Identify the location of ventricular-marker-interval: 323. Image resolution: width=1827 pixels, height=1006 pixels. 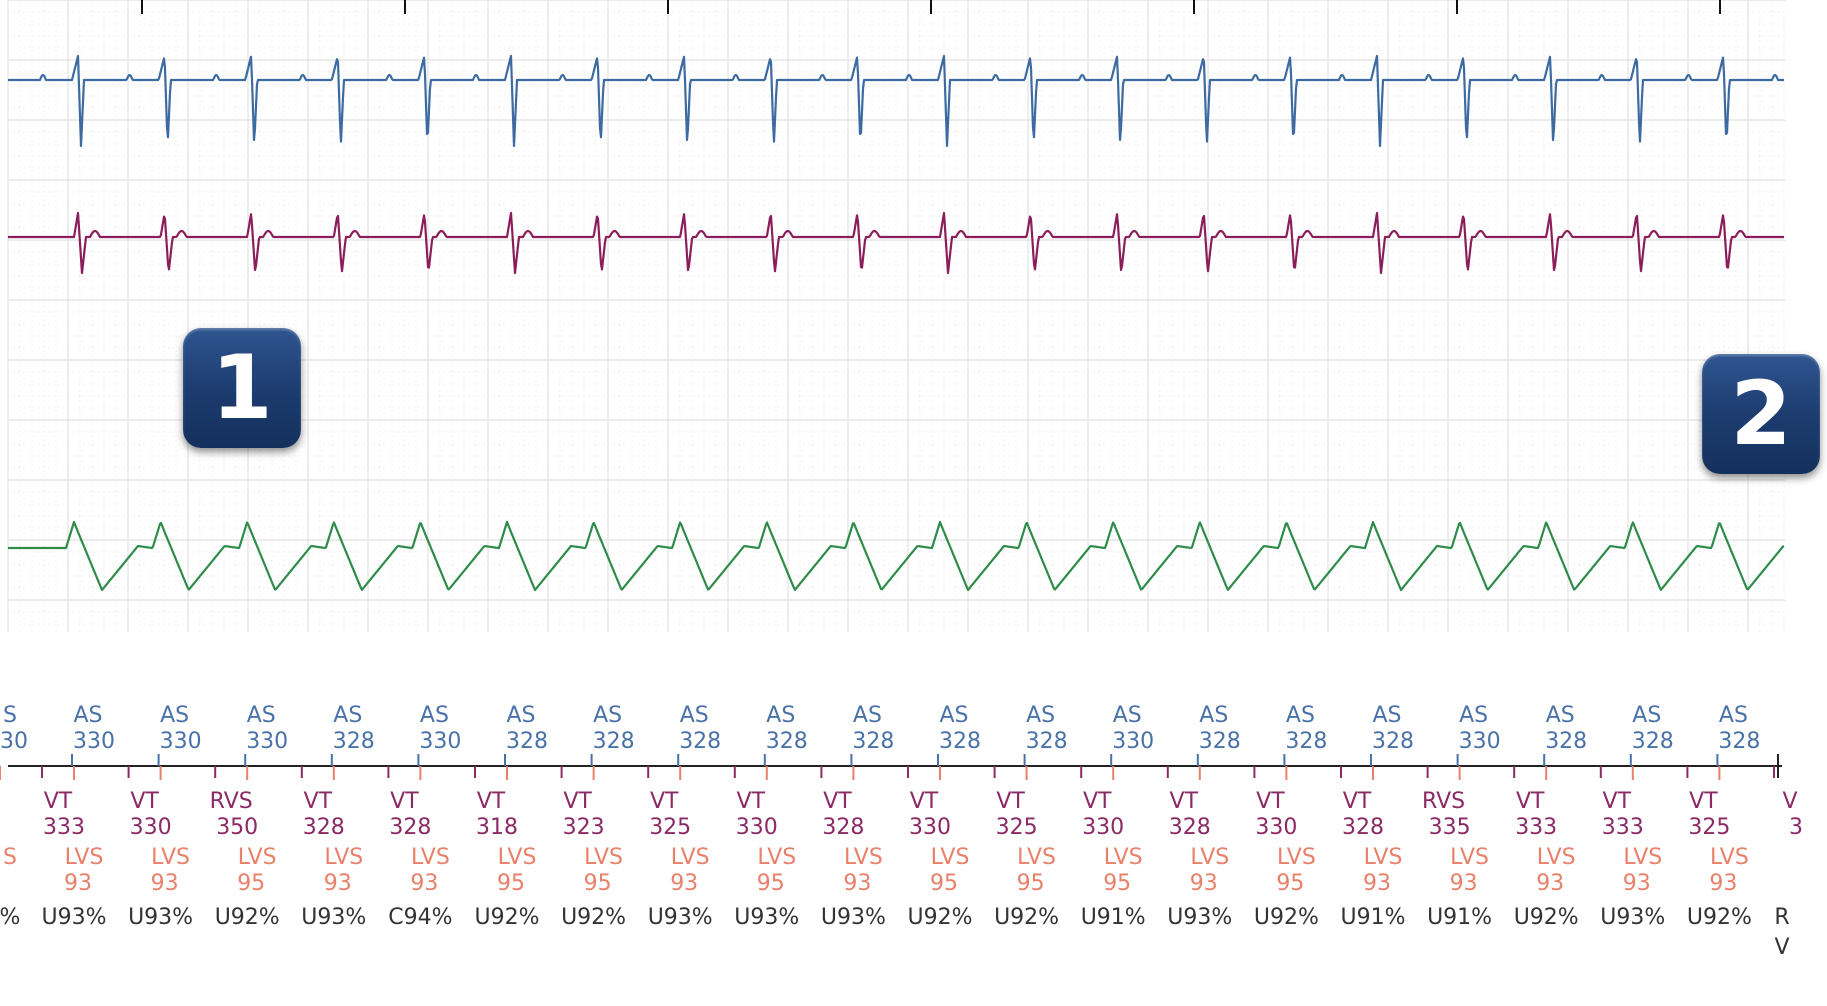
(584, 827).